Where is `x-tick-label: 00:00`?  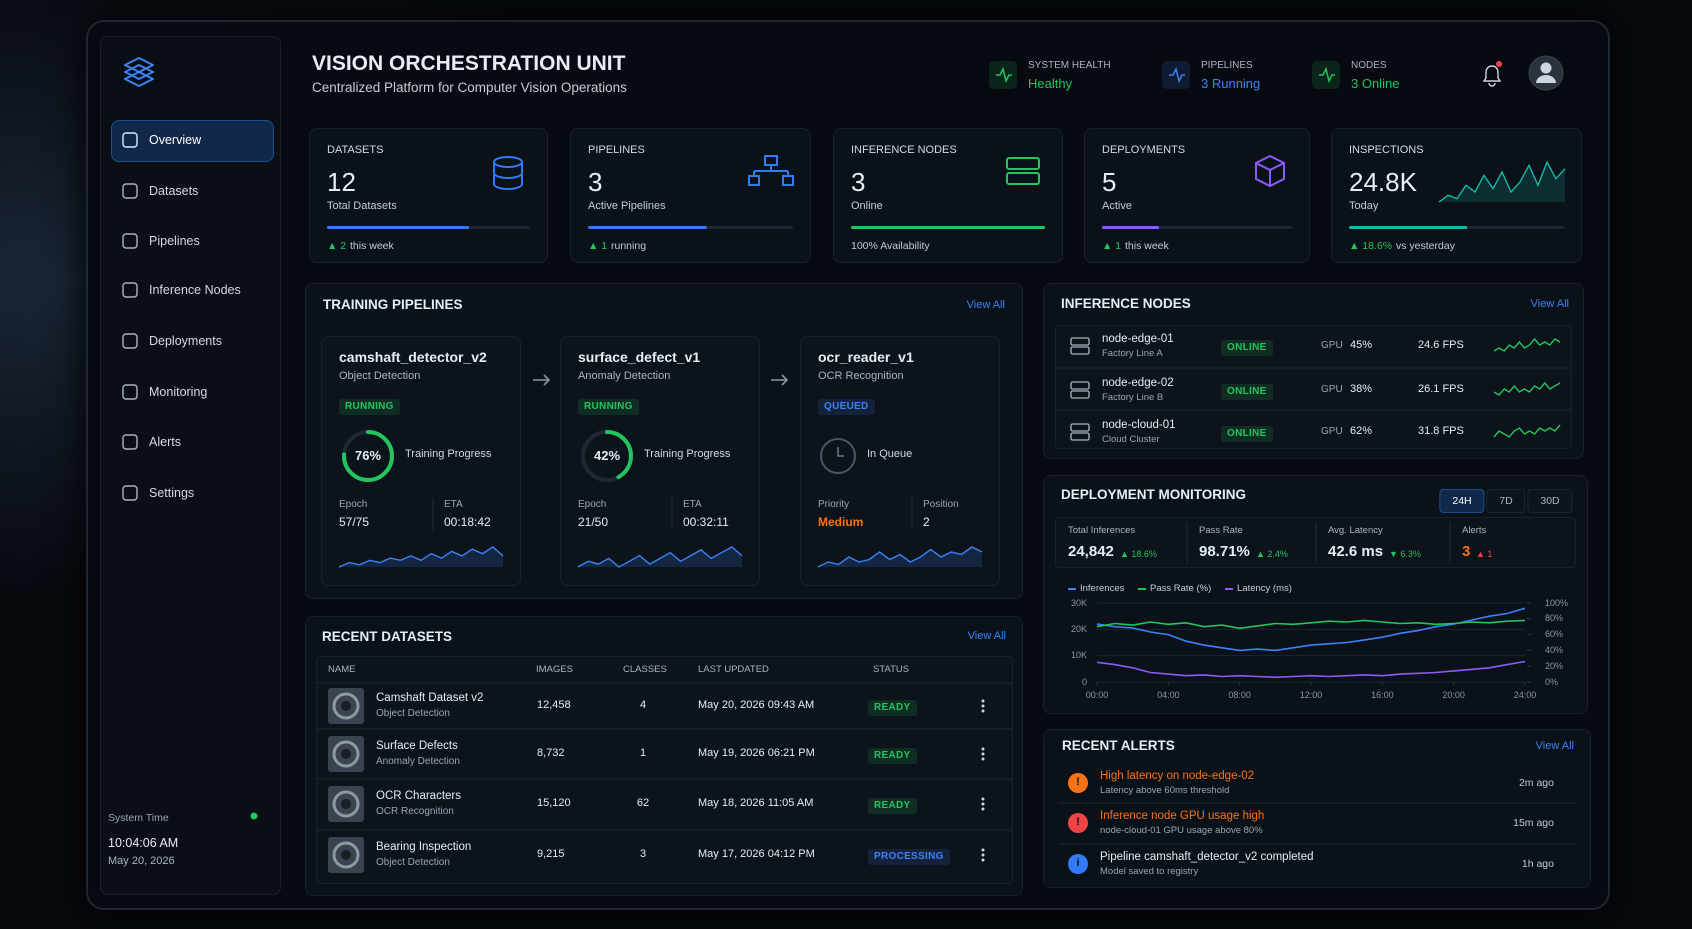
x-tick-label: 00:00 is located at coordinates (1097, 694).